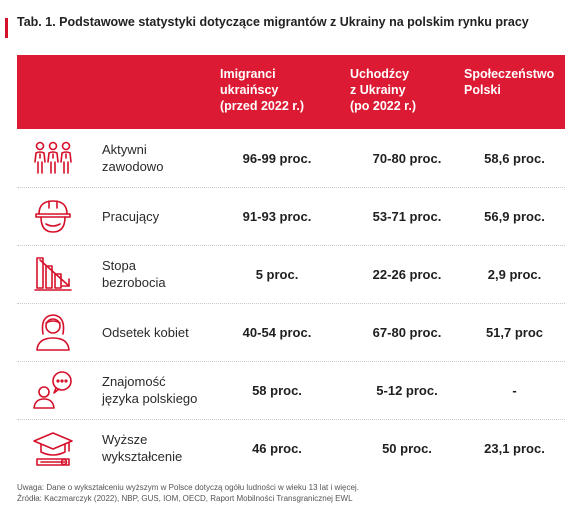 The width and height of the screenshot is (579, 511). What do you see at coordinates (514, 158) in the screenshot?
I see `value-poland: 58,6 proc.` at bounding box center [514, 158].